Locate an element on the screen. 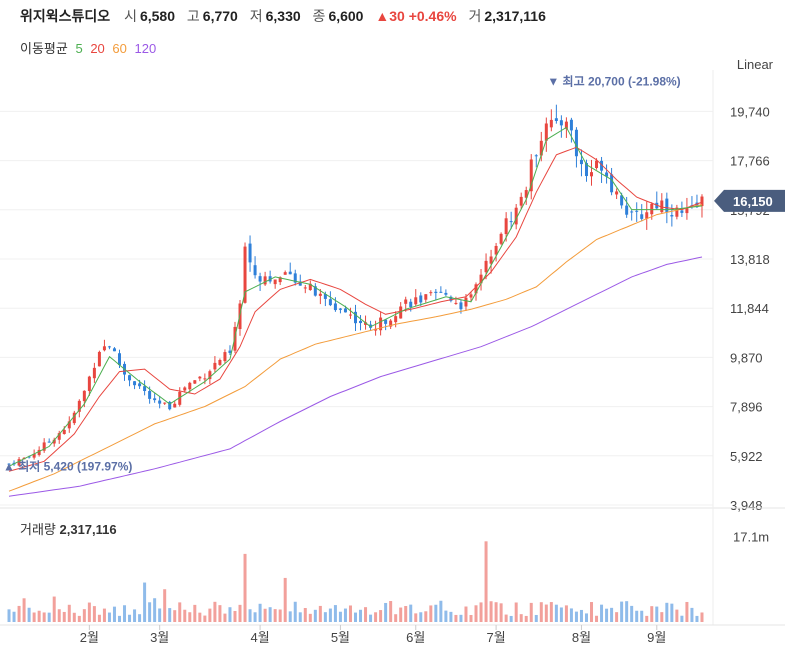 The image size is (785, 657). y-tick-label: 13,818 is located at coordinates (750, 259).